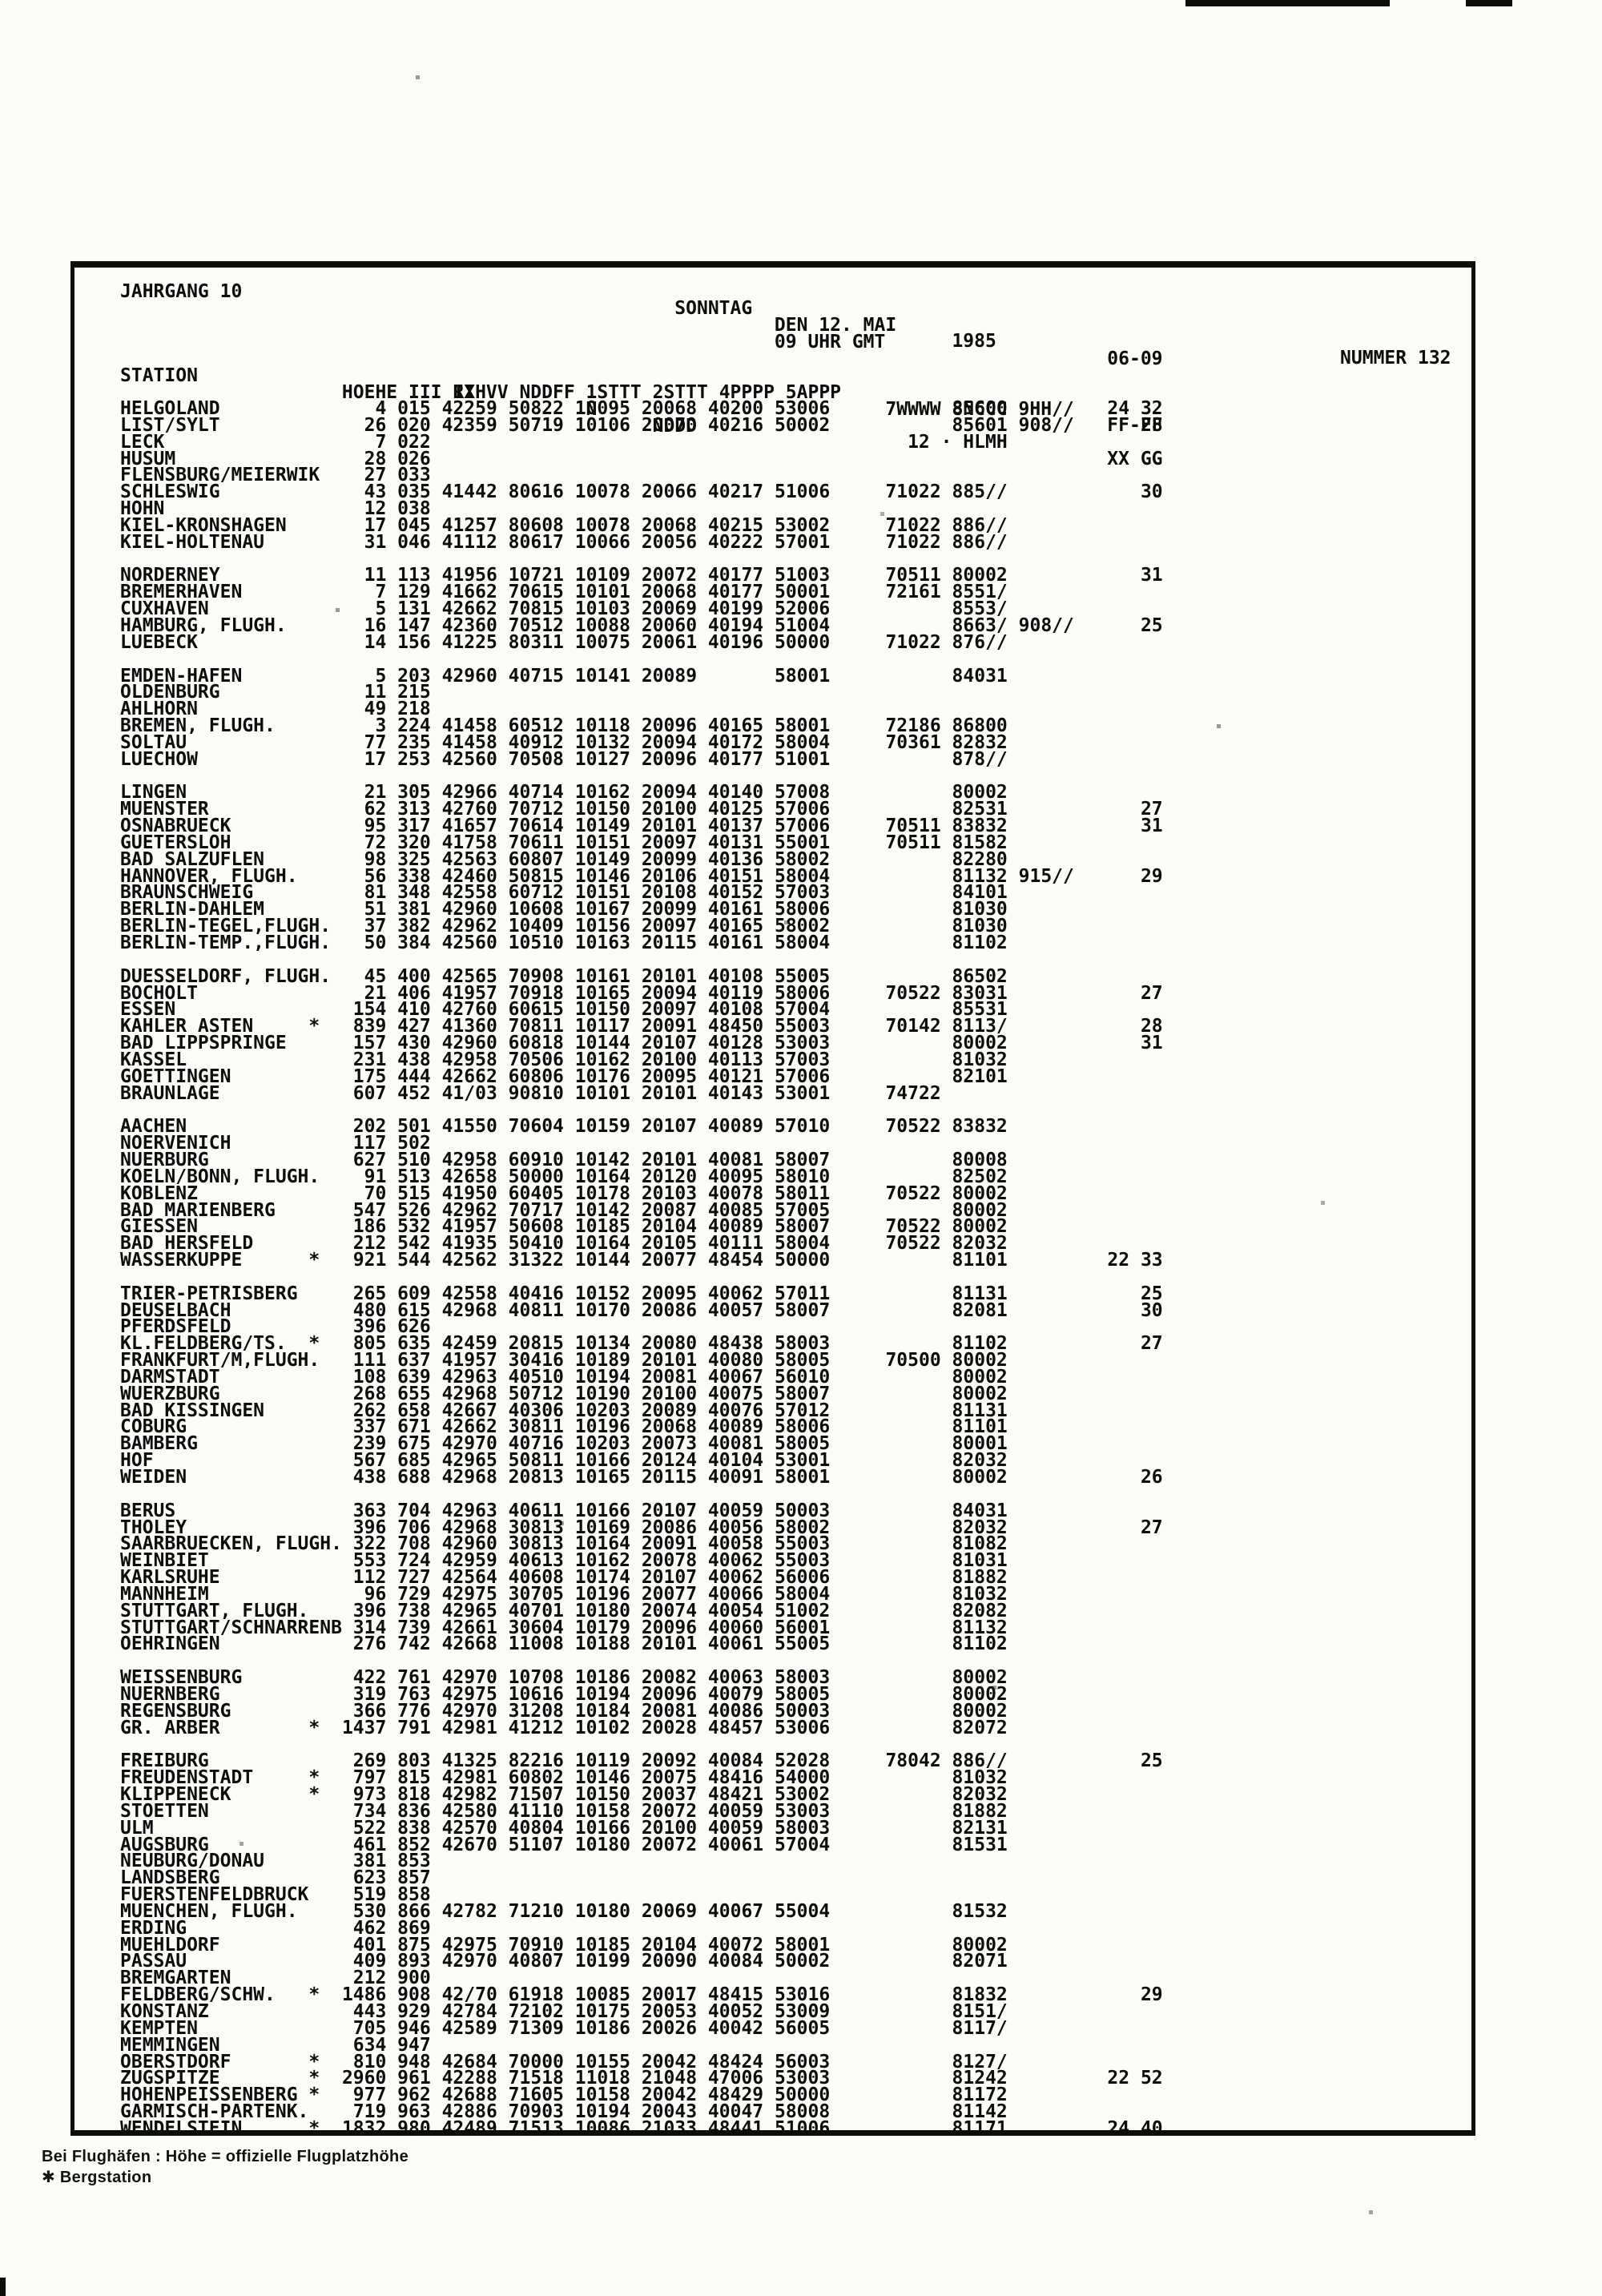  Describe the element at coordinates (275, 1861) in the screenshot. I see `table-row: NEUBURG/DONAU 381 853` at that location.